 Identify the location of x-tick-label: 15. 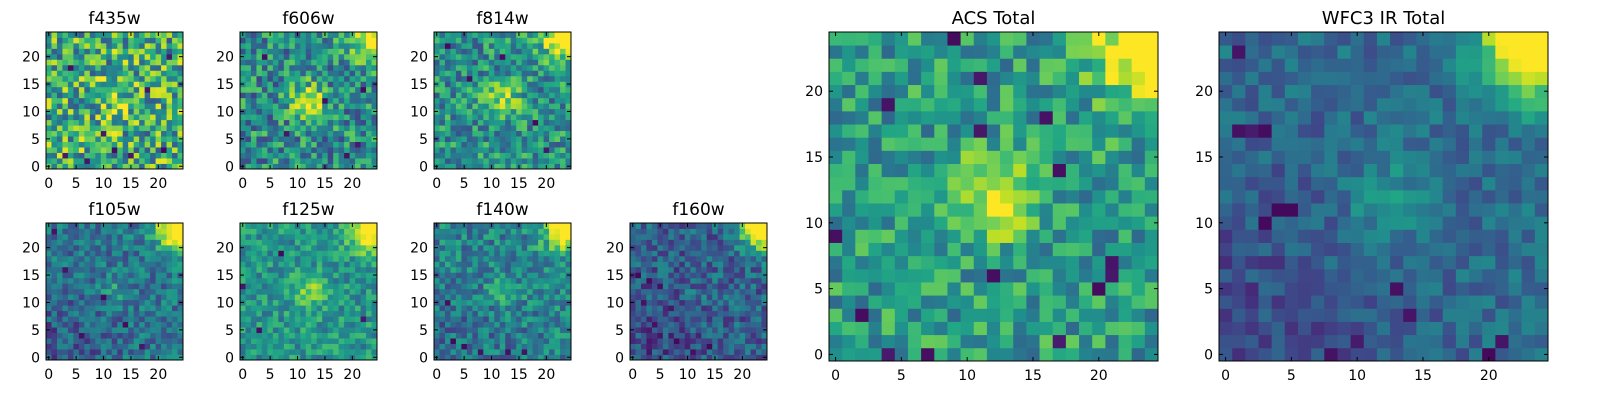
(325, 375).